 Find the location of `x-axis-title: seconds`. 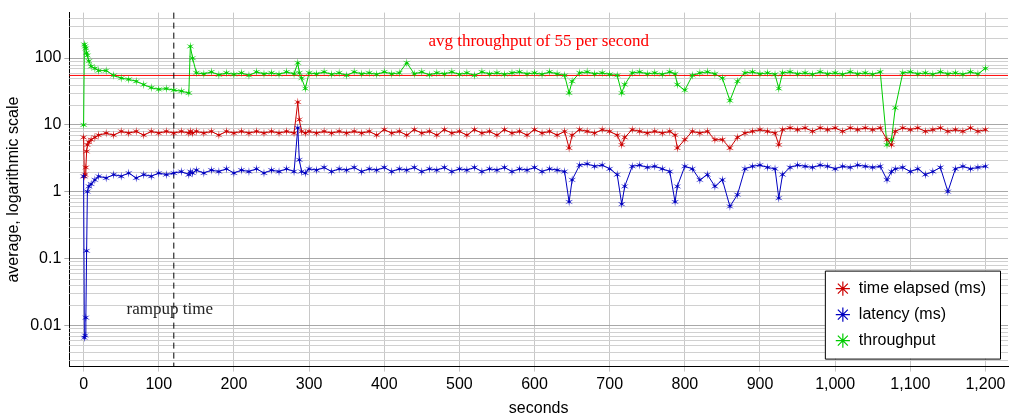

x-axis-title: seconds is located at coordinates (538, 407).